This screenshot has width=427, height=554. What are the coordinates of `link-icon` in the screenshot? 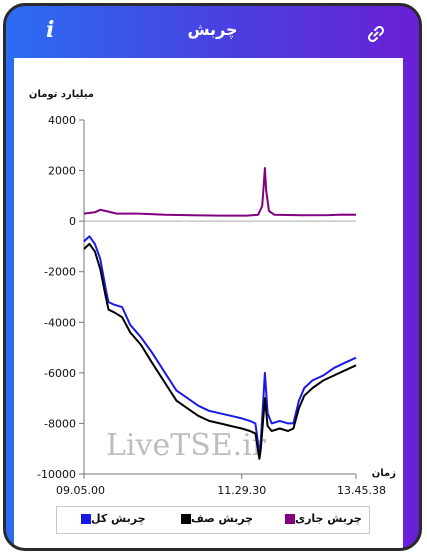 It's located at (376, 34).